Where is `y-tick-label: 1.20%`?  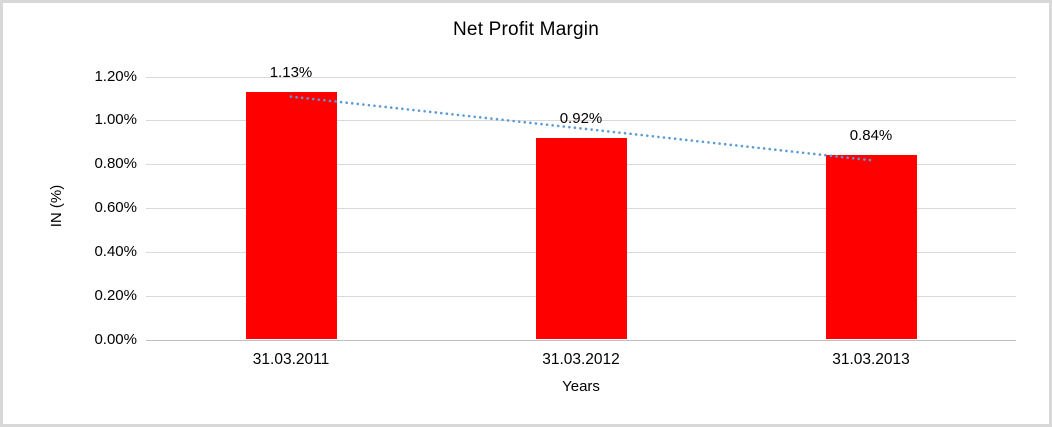
y-tick-label: 1.20% is located at coordinates (115, 76).